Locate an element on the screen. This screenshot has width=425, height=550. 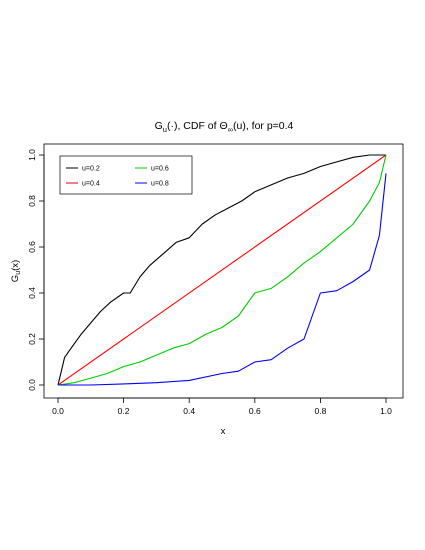
y-tick-label: 0.4 is located at coordinates (32, 293).